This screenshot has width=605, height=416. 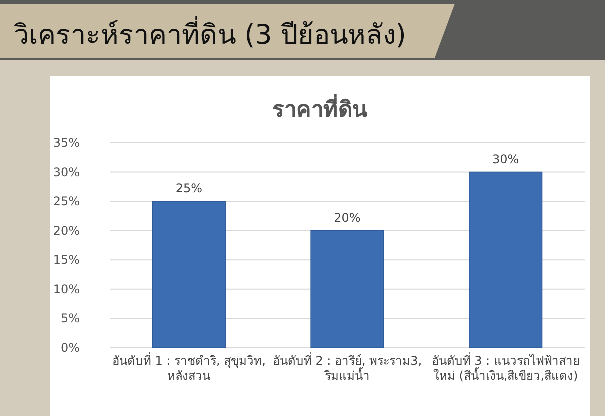 What do you see at coordinates (347, 217) in the screenshot?
I see `data-label: 20%` at bounding box center [347, 217].